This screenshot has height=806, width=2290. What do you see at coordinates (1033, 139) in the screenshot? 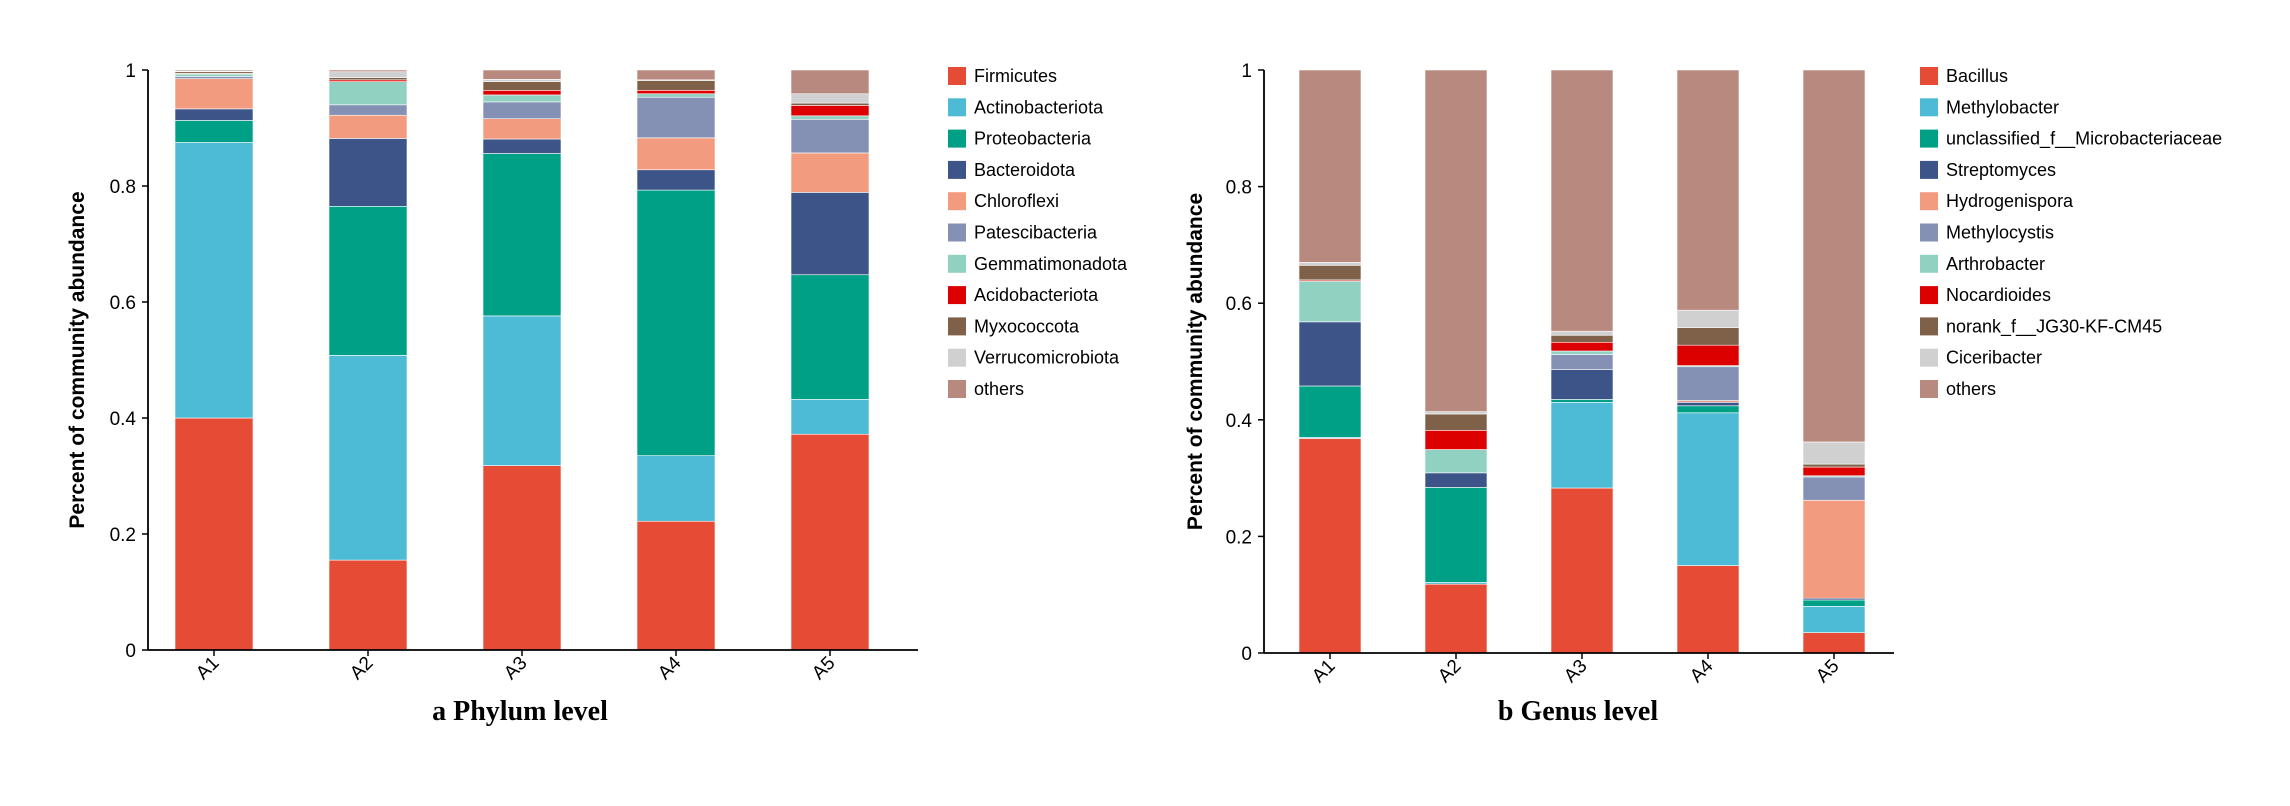
I see `legend-label: Proteobacteria` at bounding box center [1033, 139].